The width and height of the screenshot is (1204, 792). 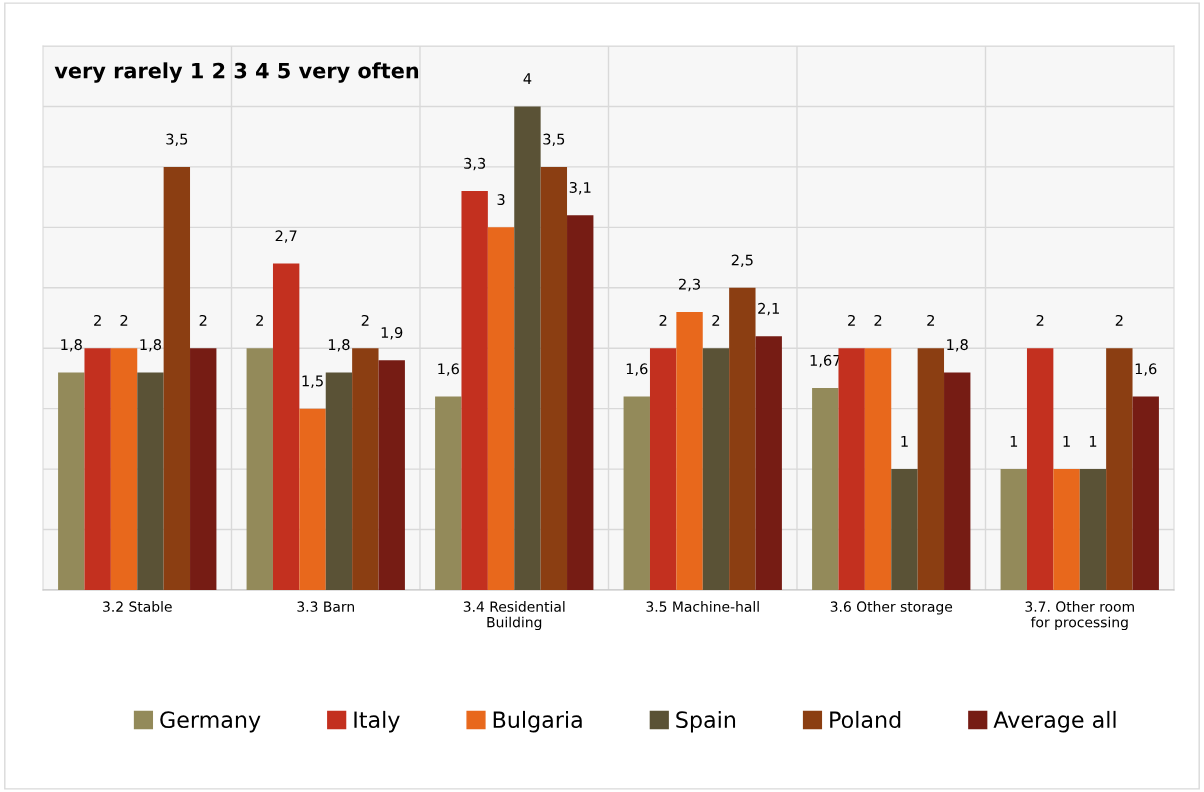 What do you see at coordinates (325, 606) in the screenshot?
I see `x-tick-label: 3.3 Barn` at bounding box center [325, 606].